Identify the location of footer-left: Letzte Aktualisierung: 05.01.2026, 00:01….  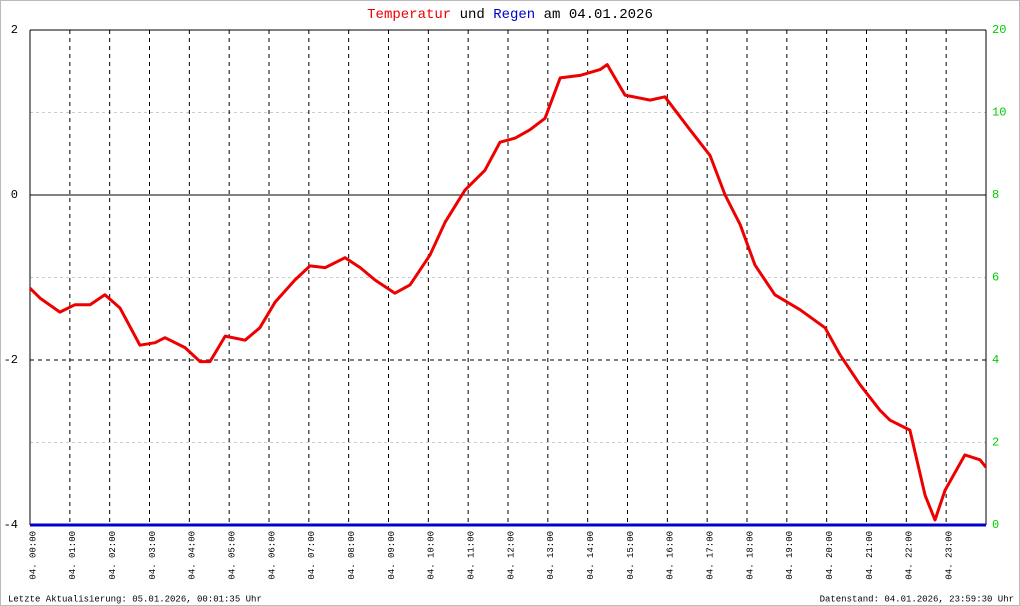
(135, 599).